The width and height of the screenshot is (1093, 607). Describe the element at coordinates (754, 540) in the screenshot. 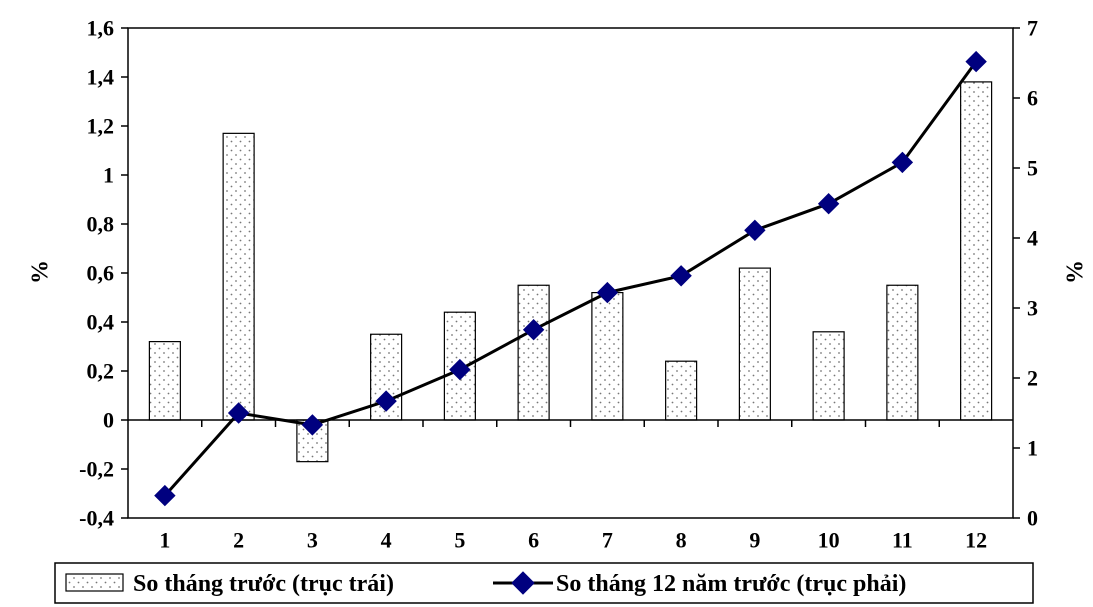

I see `x-tick-label-9: 9` at that location.